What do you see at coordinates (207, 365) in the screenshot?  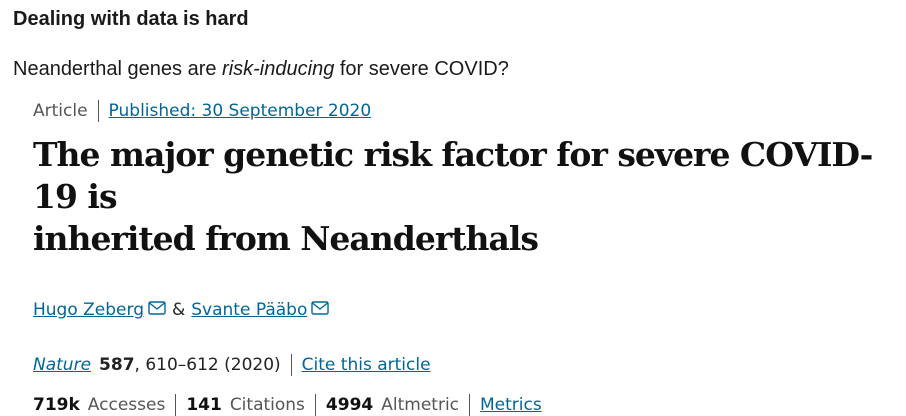 I see `pages-year: , 610–612 (2020)` at bounding box center [207, 365].